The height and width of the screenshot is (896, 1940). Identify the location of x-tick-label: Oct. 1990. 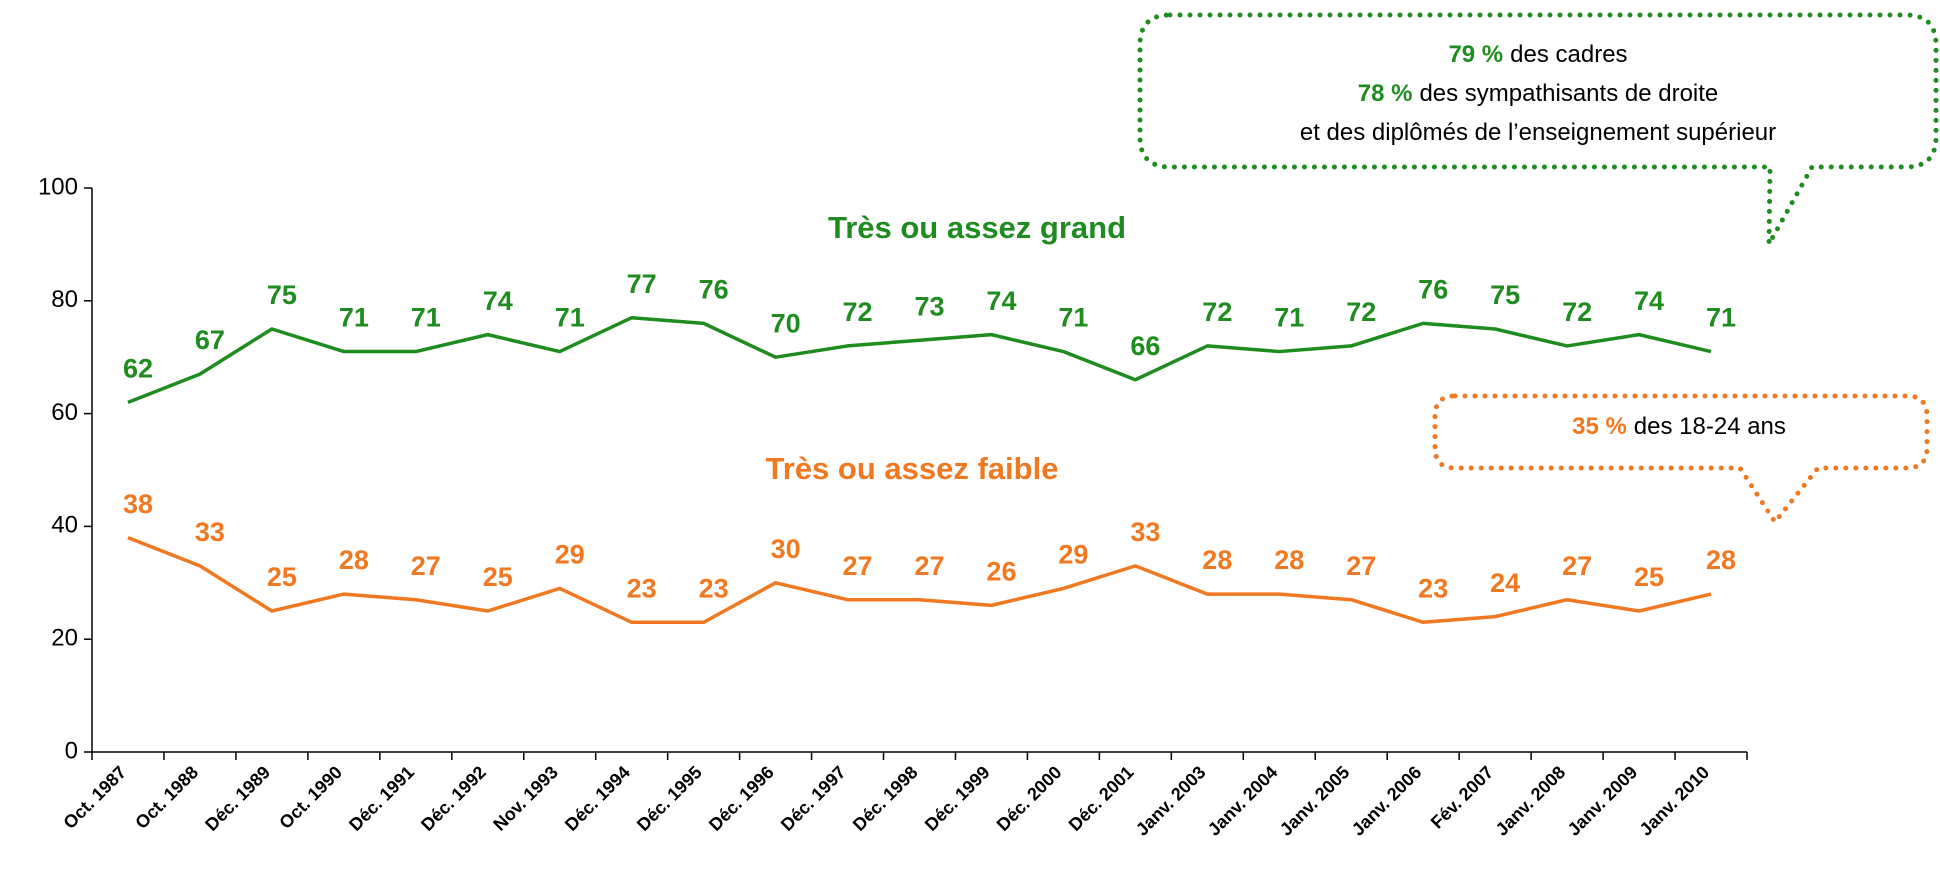
(310, 797).